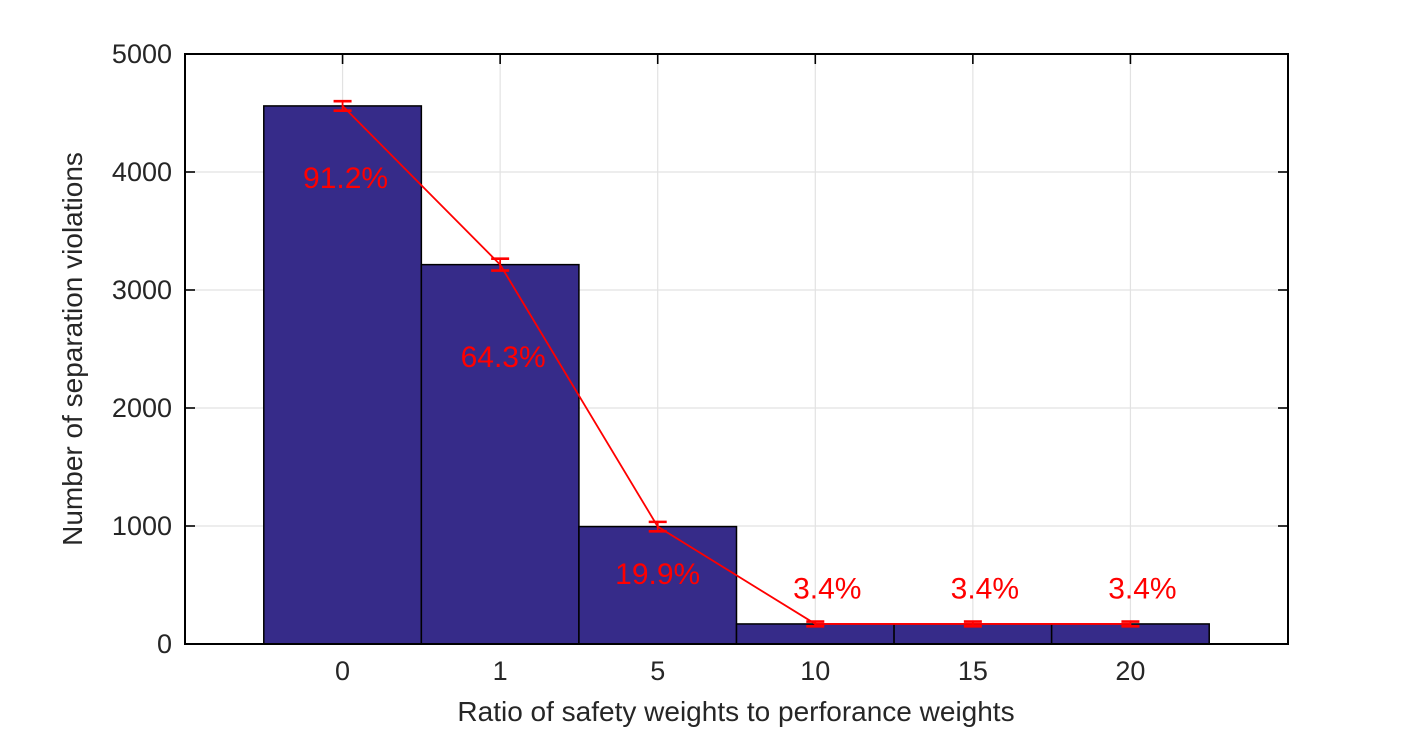 This screenshot has width=1423, height=734. What do you see at coordinates (657, 574) in the screenshot?
I see `percent-label: 19.9%` at bounding box center [657, 574].